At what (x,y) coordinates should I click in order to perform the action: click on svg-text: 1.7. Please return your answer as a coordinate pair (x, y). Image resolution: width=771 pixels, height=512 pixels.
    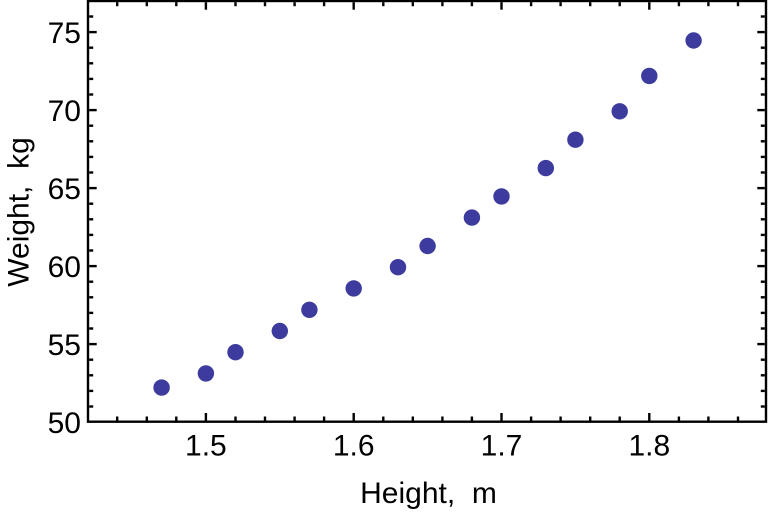
    Looking at the image, I should click on (502, 446).